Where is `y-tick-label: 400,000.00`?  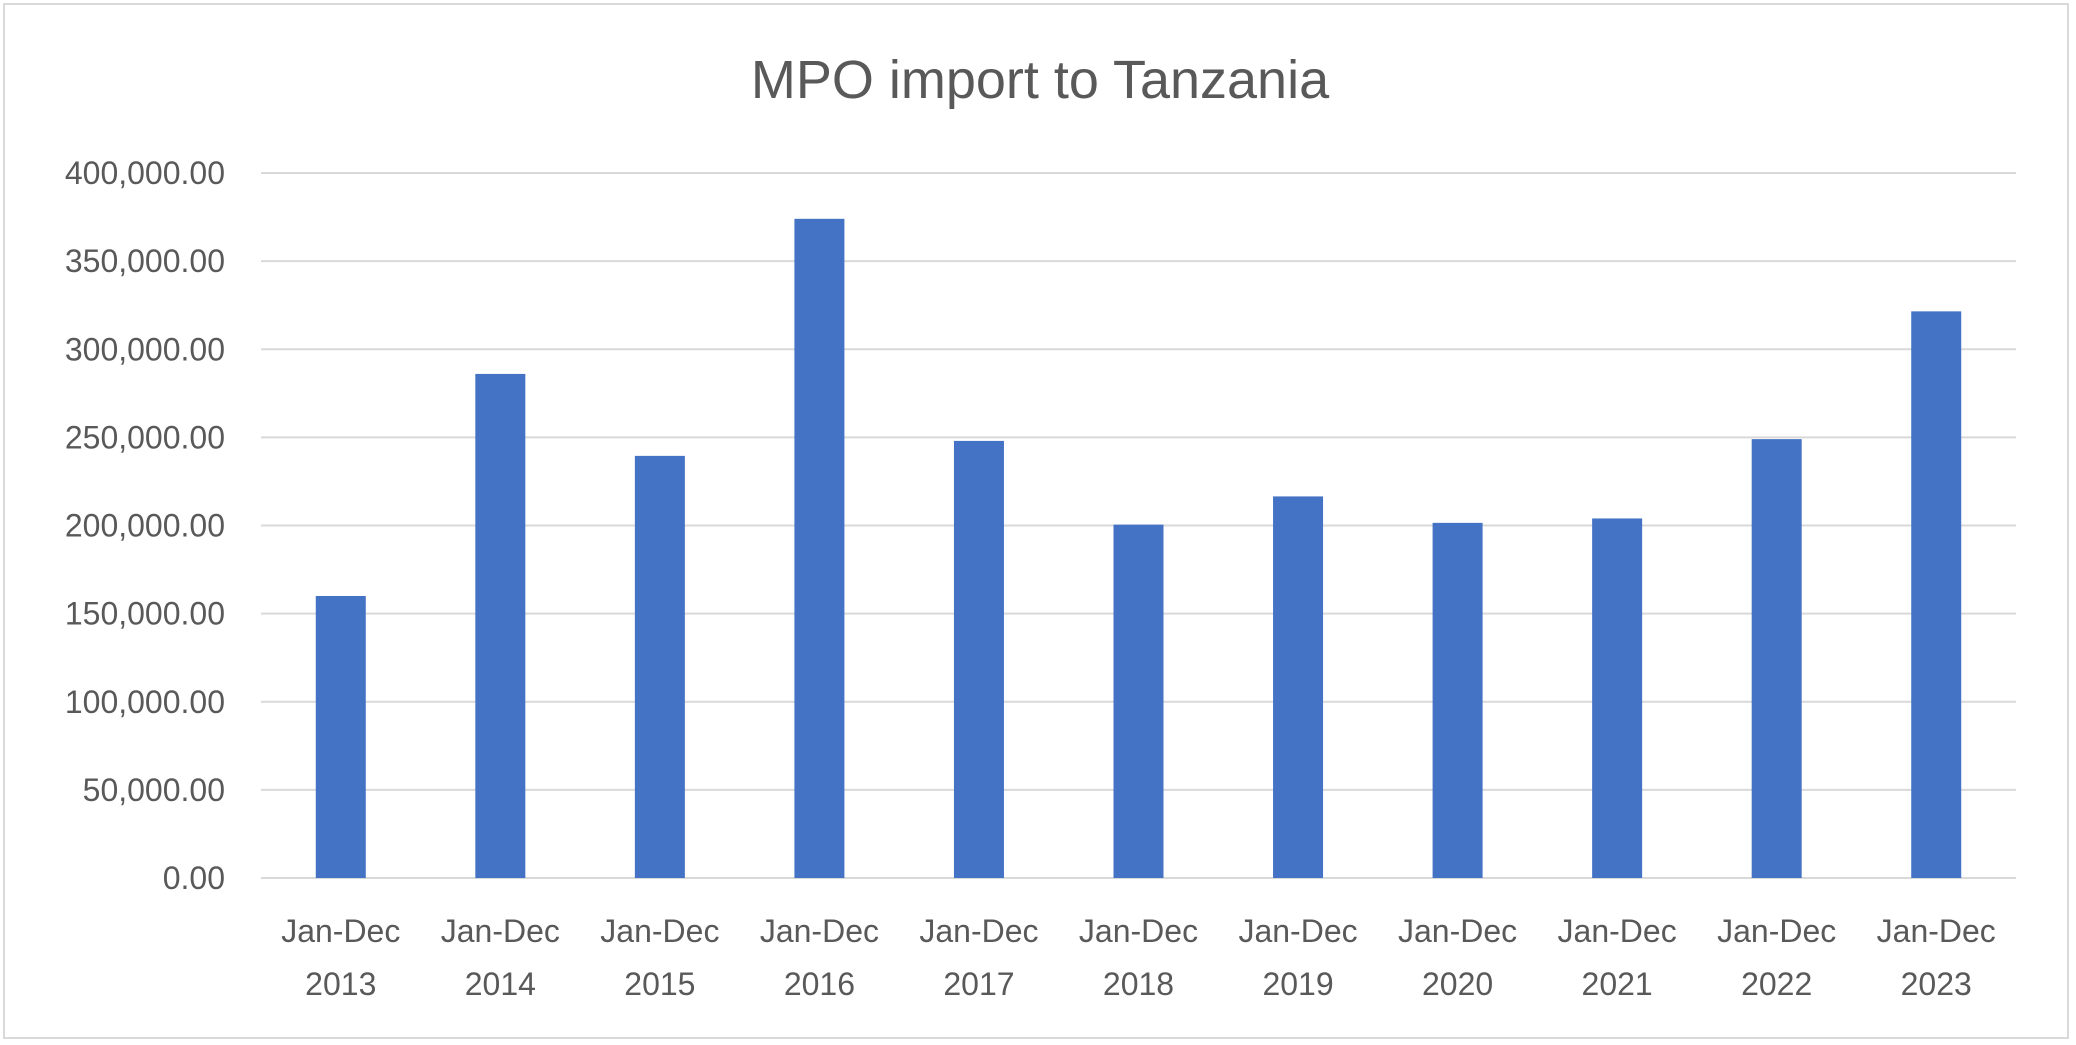
y-tick-label: 400,000.00 is located at coordinates (145, 173).